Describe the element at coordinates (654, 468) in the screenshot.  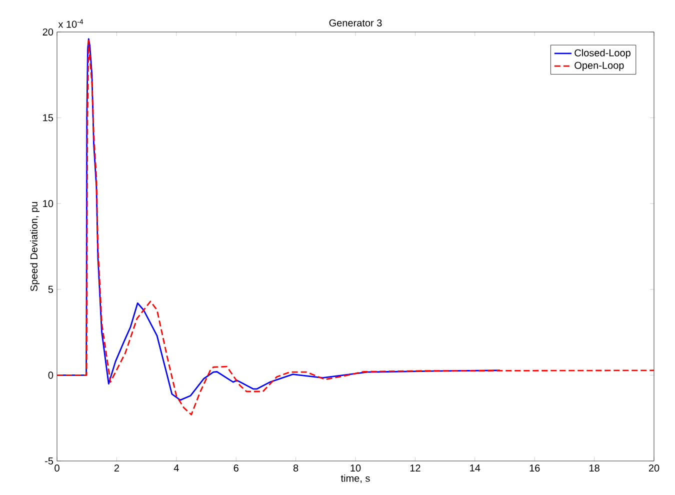
I see `x-tick-label: 20` at that location.